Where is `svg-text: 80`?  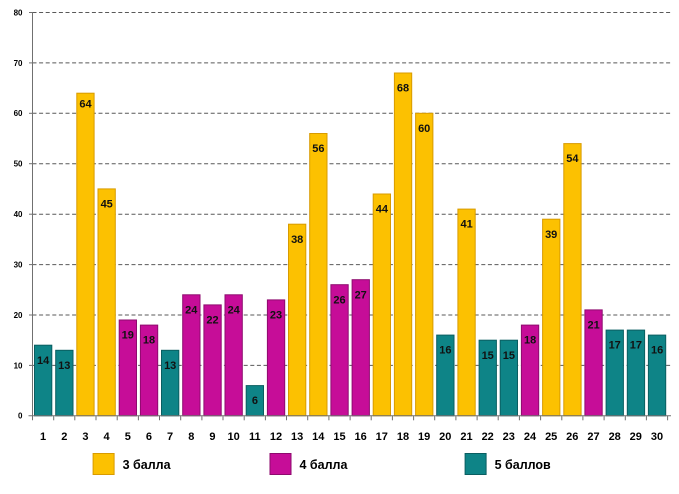 svg-text: 80 is located at coordinates (18, 12).